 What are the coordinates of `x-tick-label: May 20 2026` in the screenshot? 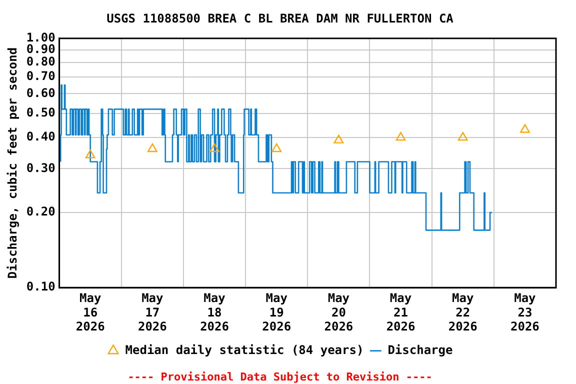 It's located at (339, 312).